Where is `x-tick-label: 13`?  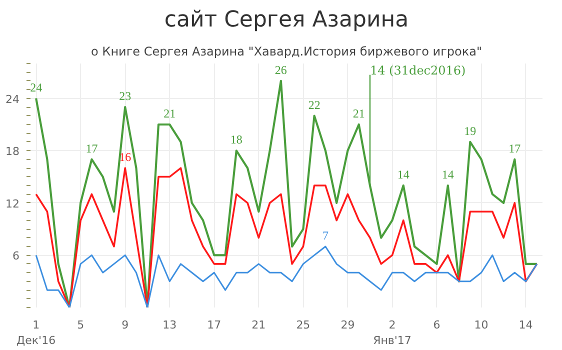
x-tick-label: 13 is located at coordinates (169, 325).